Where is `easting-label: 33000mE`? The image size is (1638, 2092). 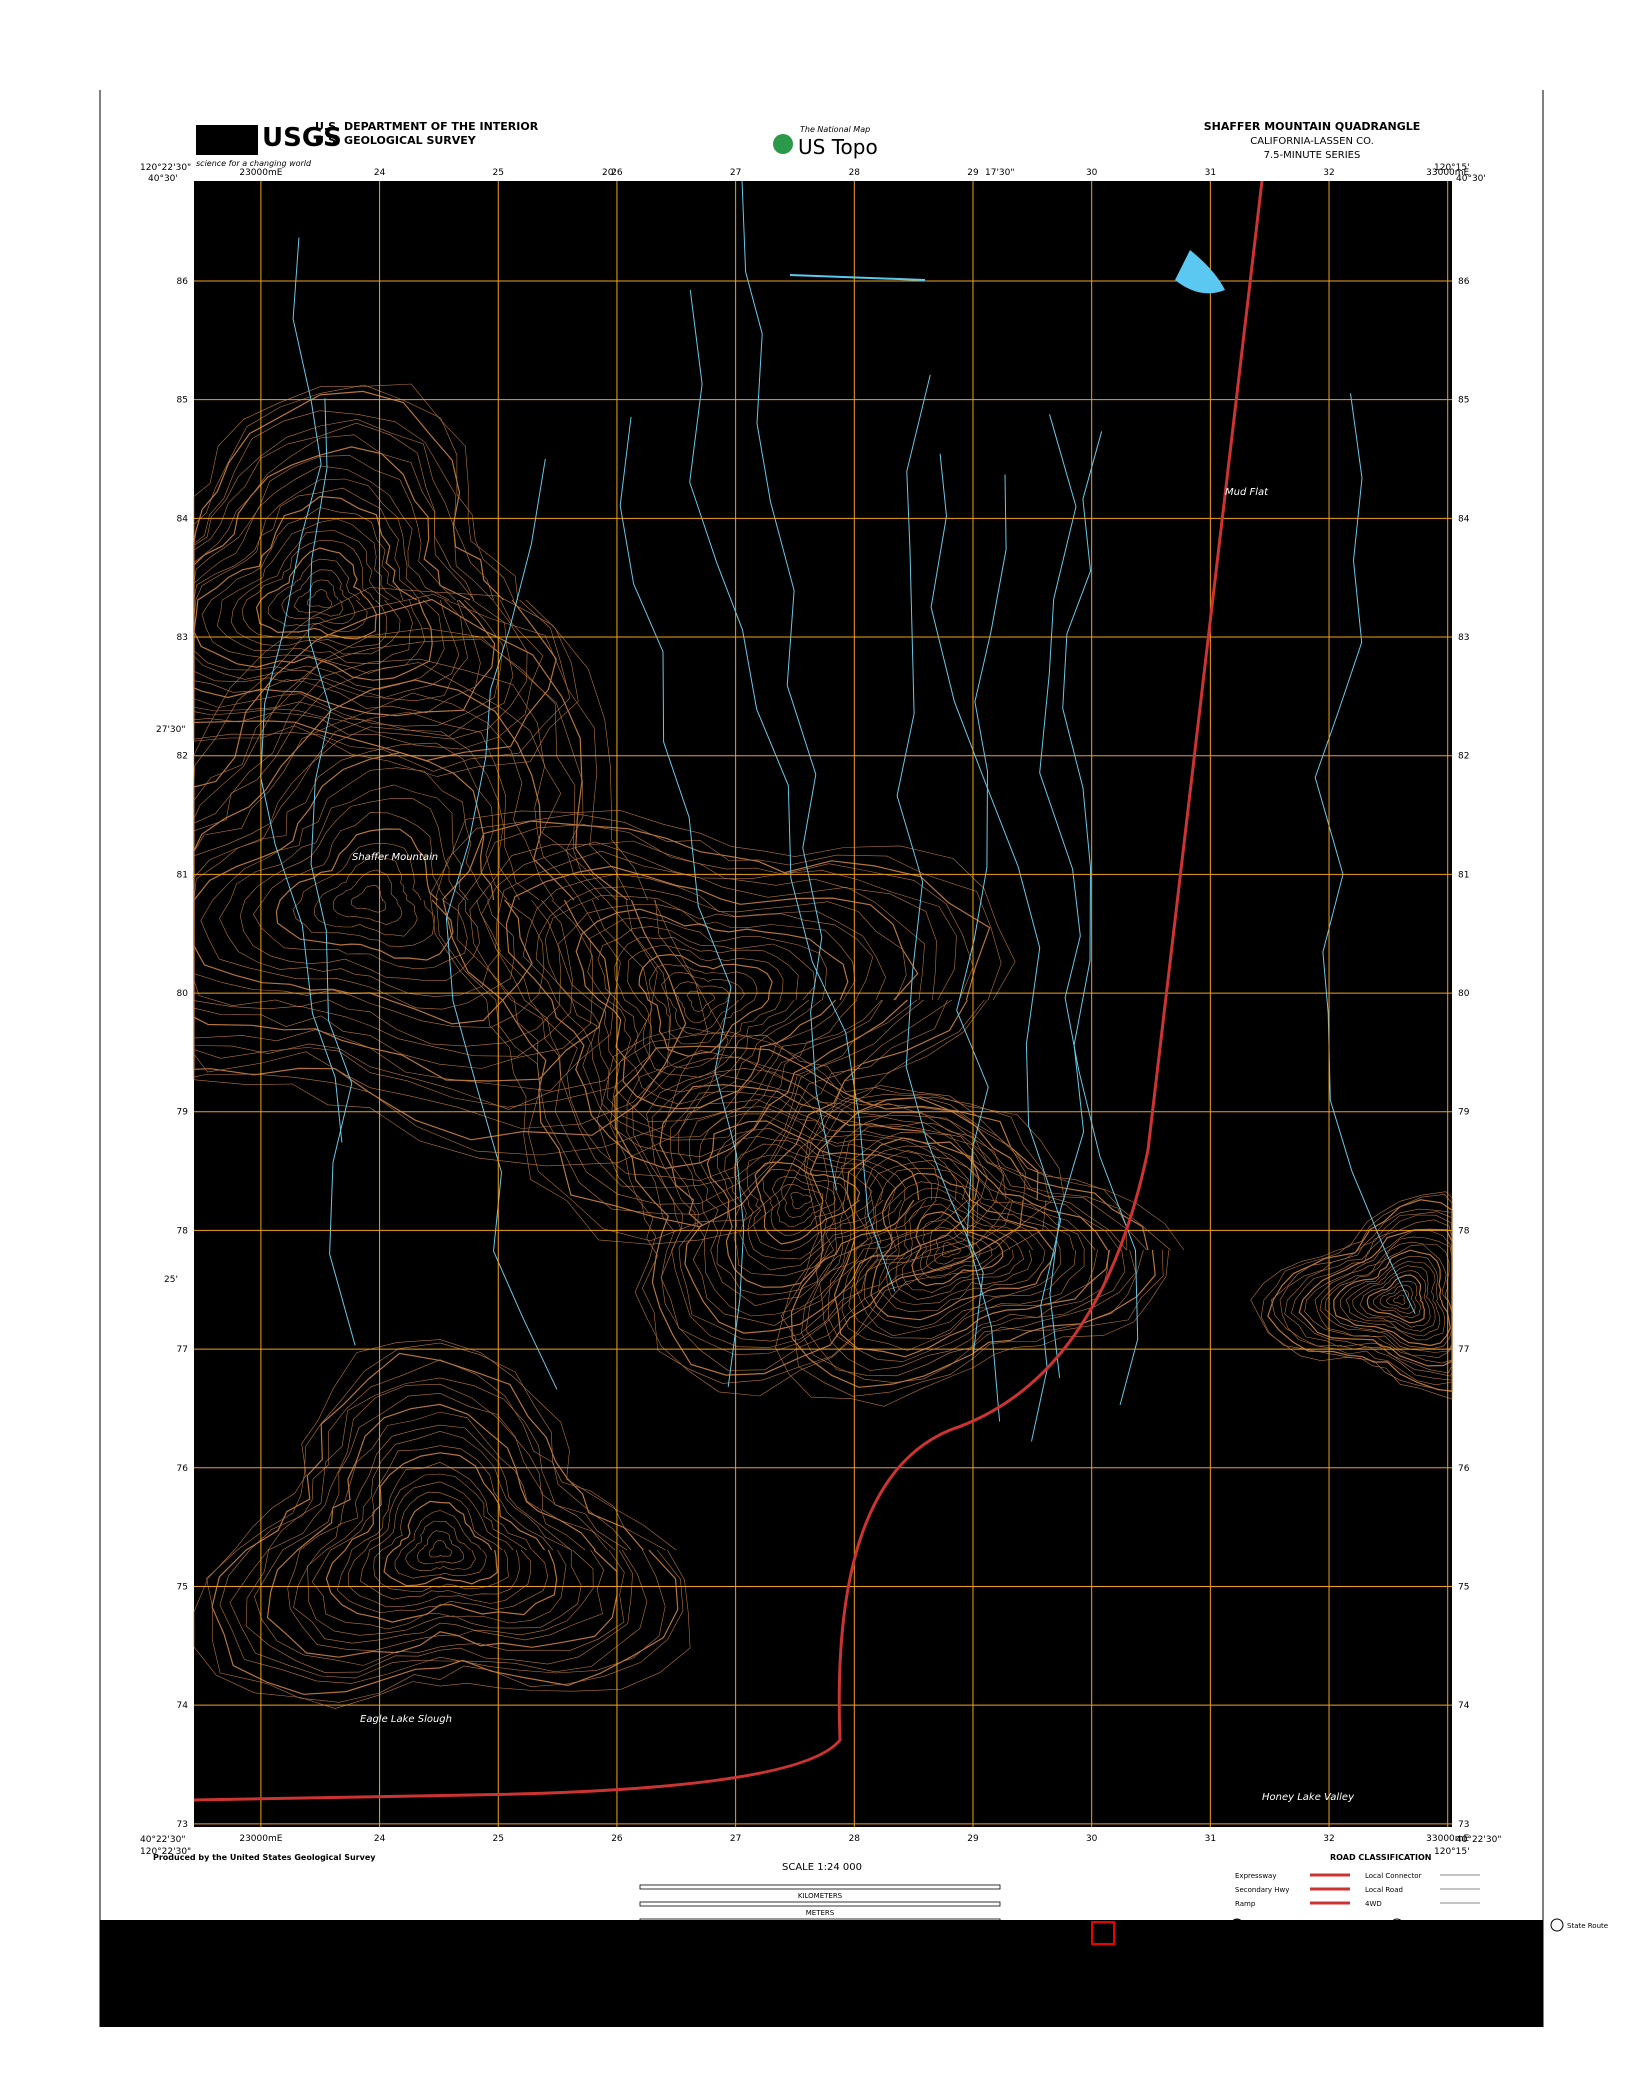
easting-label: 33000mE is located at coordinates (1447, 173).